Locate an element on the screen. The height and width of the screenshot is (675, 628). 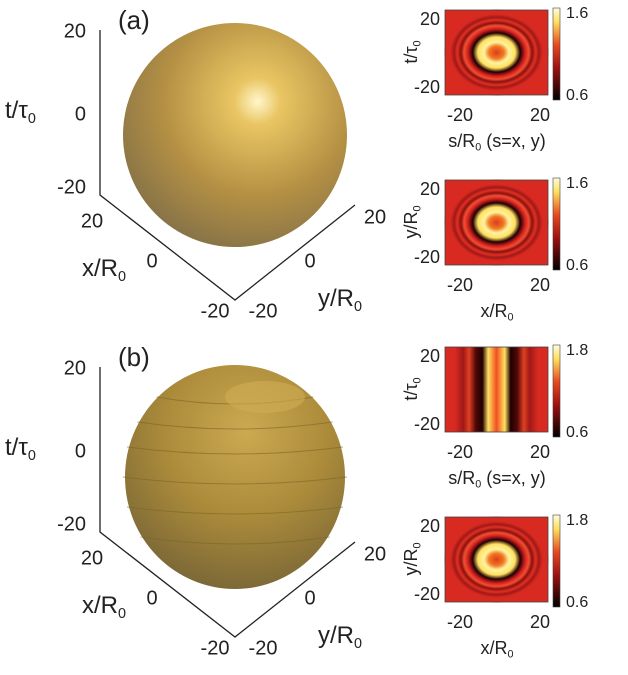
panel-label: (a) is located at coordinates (134, 20).